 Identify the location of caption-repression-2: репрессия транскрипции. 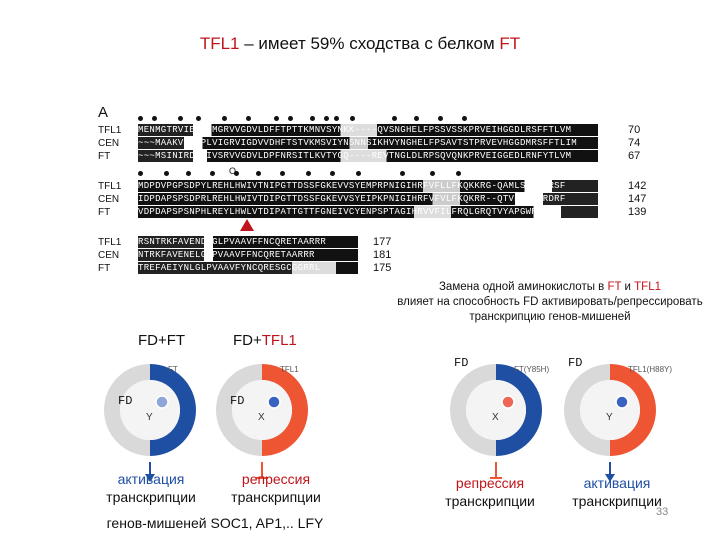
(490, 492).